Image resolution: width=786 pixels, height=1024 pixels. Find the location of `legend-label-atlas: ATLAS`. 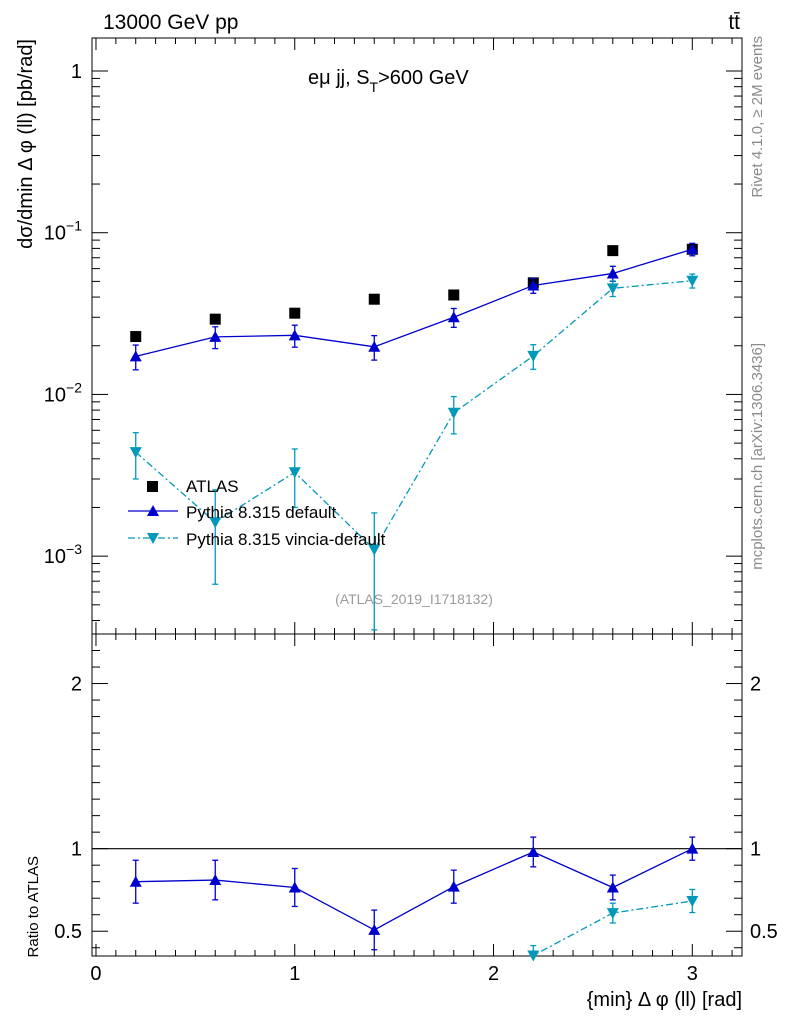

legend-label-atlas: ATLAS is located at coordinates (212, 486).